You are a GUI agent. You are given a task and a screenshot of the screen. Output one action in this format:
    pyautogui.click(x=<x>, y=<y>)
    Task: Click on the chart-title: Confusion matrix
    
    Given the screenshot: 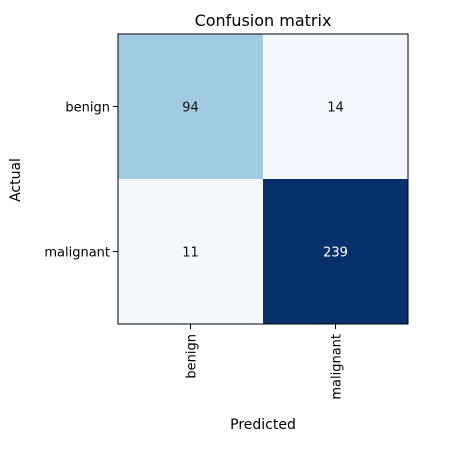 What is the action you would take?
    pyautogui.click(x=263, y=20)
    